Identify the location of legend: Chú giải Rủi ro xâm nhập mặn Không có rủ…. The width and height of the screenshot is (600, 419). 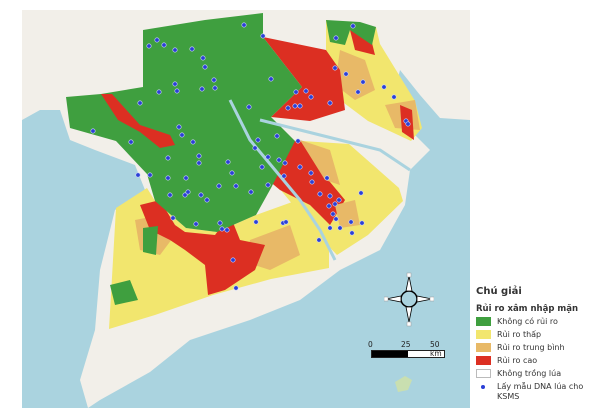
(538, 345).